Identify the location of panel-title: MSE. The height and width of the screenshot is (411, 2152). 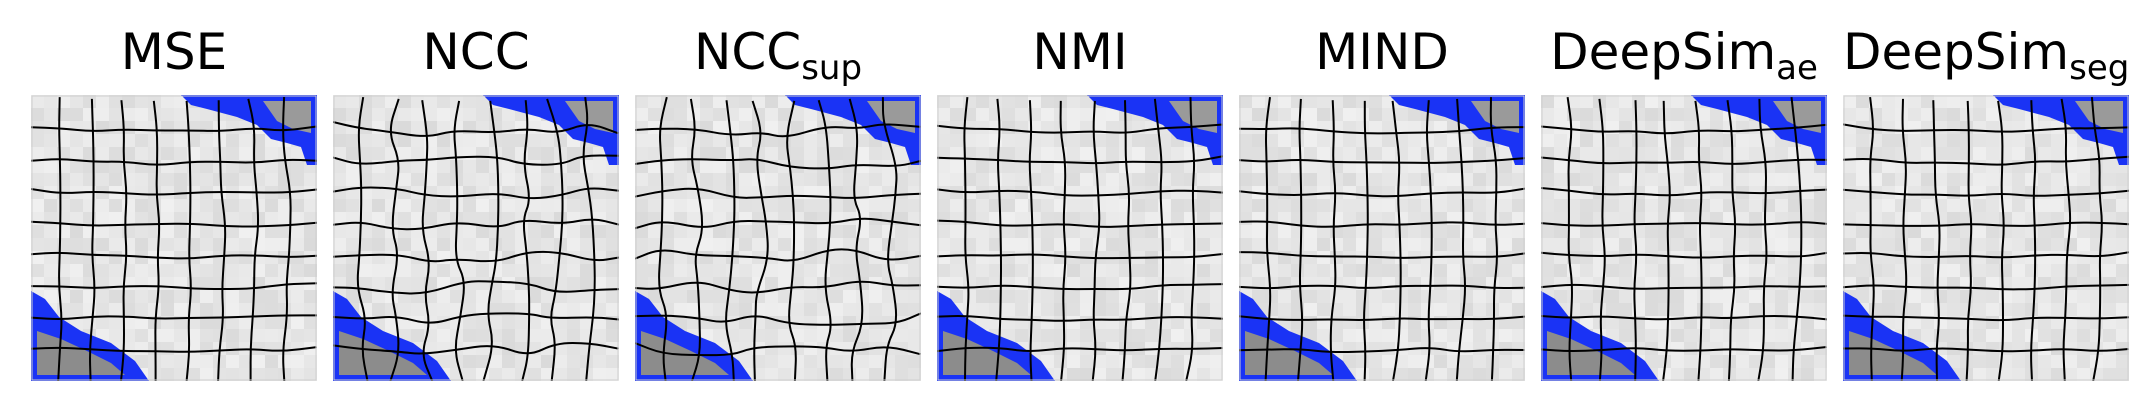
(174, 52).